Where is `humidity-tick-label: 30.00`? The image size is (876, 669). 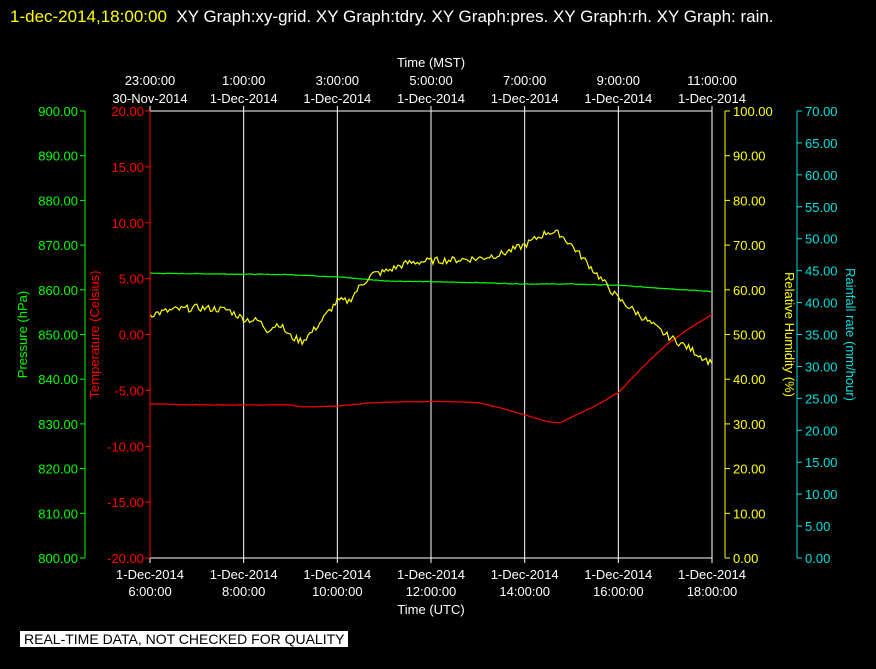 humidity-tick-label: 30.00 is located at coordinates (749, 424).